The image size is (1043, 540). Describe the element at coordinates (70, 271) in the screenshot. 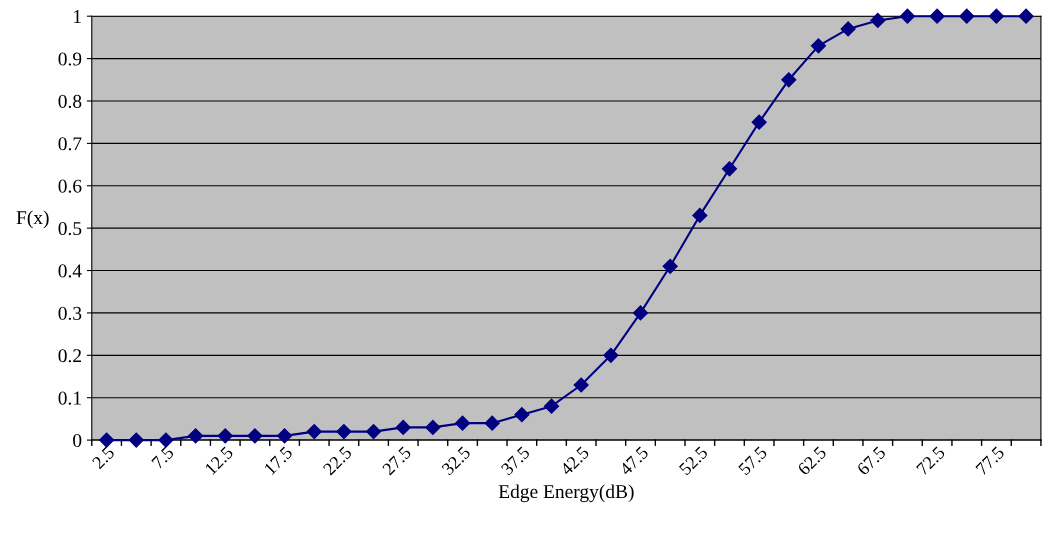

I see `y-tick-label: 0.4` at that location.